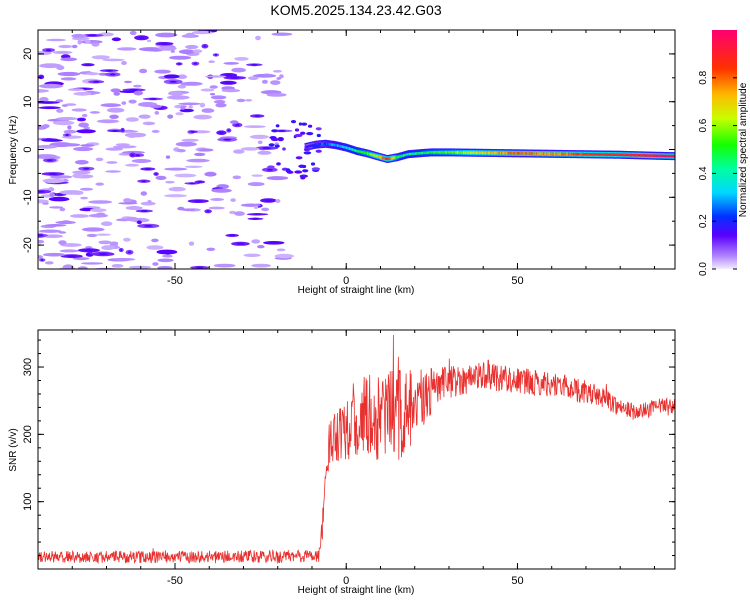 This screenshot has width=750, height=600. What do you see at coordinates (703, 221) in the screenshot?
I see `colorbar-tick-label: 0.2` at bounding box center [703, 221].